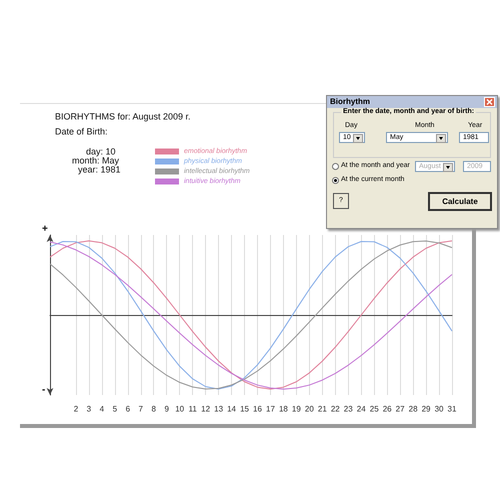 The image size is (500, 500). Describe the element at coordinates (271, 409) in the screenshot. I see `x-tick-label: 17` at that location.